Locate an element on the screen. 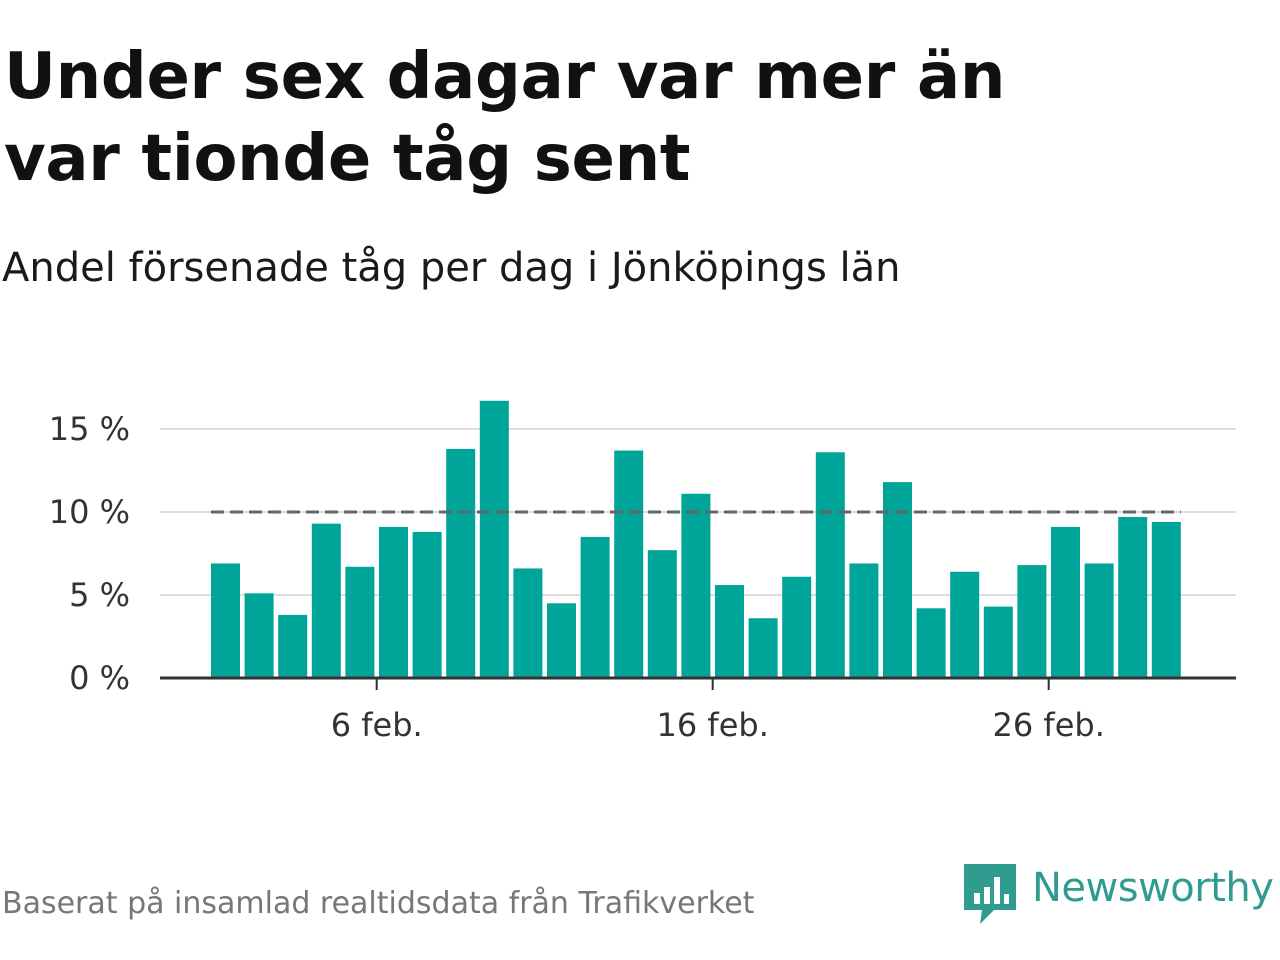 The width and height of the screenshot is (1280, 960). y-tick-label: 0 % is located at coordinates (99, 678).